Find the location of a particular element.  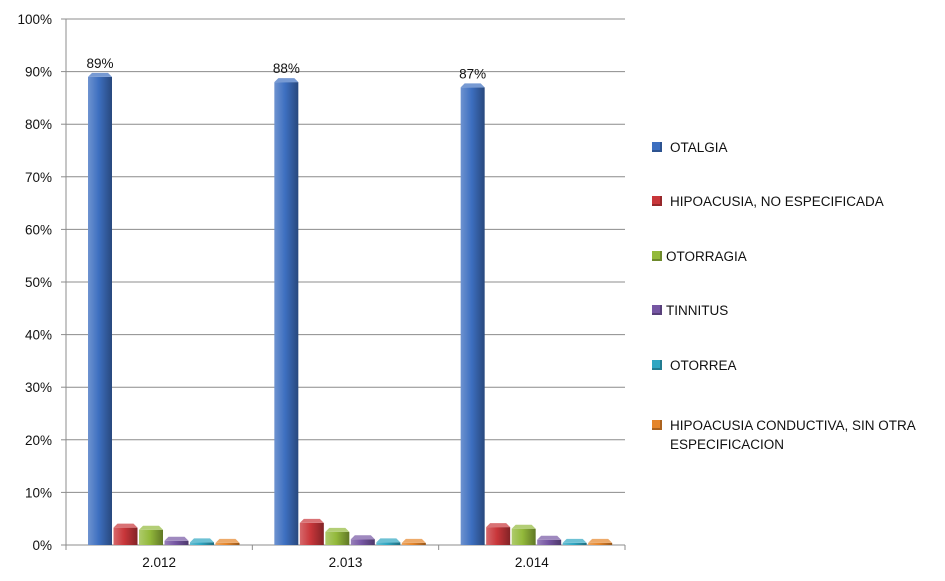

legend-item-hipoacusia-no-especificada: HIPOACUSIA, NO ESPECIFICADA is located at coordinates (768, 201).